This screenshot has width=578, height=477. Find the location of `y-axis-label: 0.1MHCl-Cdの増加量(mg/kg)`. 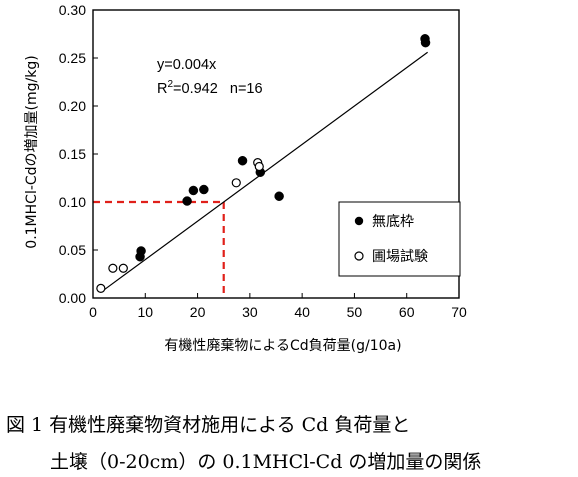

y-axis-label: 0.1MHCl-Cdの増加量(mg/kg) is located at coordinates (32, 151).